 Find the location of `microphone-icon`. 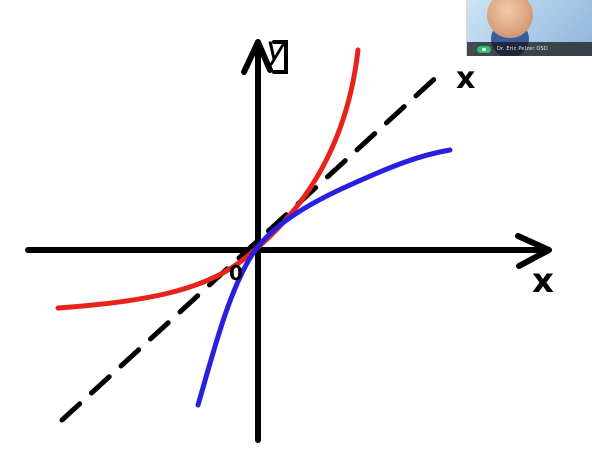

microphone-icon is located at coordinates (484, 49).